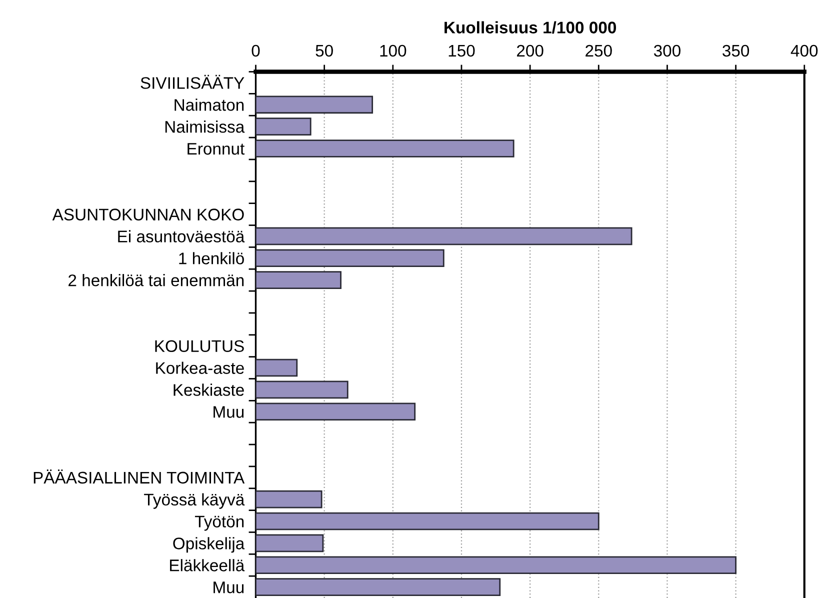 This screenshot has width=825, height=598. What do you see at coordinates (667, 50) in the screenshot?
I see `x-tick-label: 300` at bounding box center [667, 50].